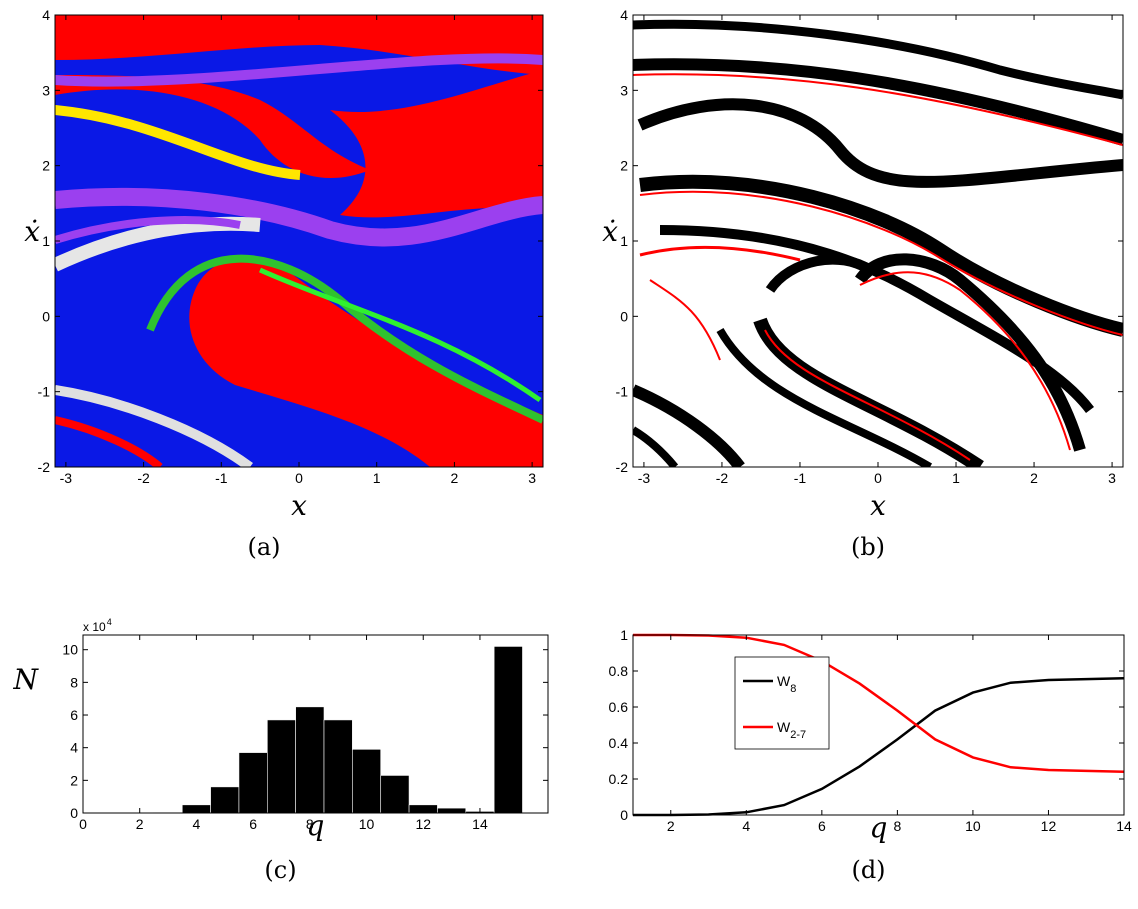 The image size is (1138, 909). Describe the element at coordinates (74, 682) in the screenshot. I see `y-tick-label: 8` at that location.